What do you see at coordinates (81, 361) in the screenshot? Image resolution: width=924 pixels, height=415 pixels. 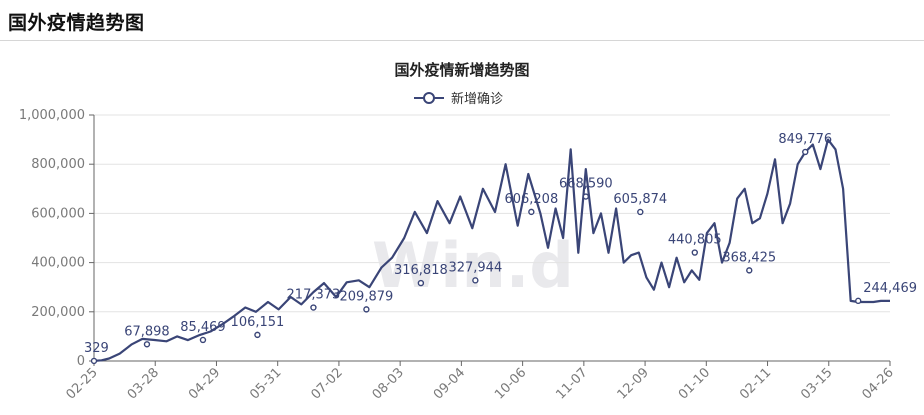 I see `y-tick-label: 0` at bounding box center [81, 361].